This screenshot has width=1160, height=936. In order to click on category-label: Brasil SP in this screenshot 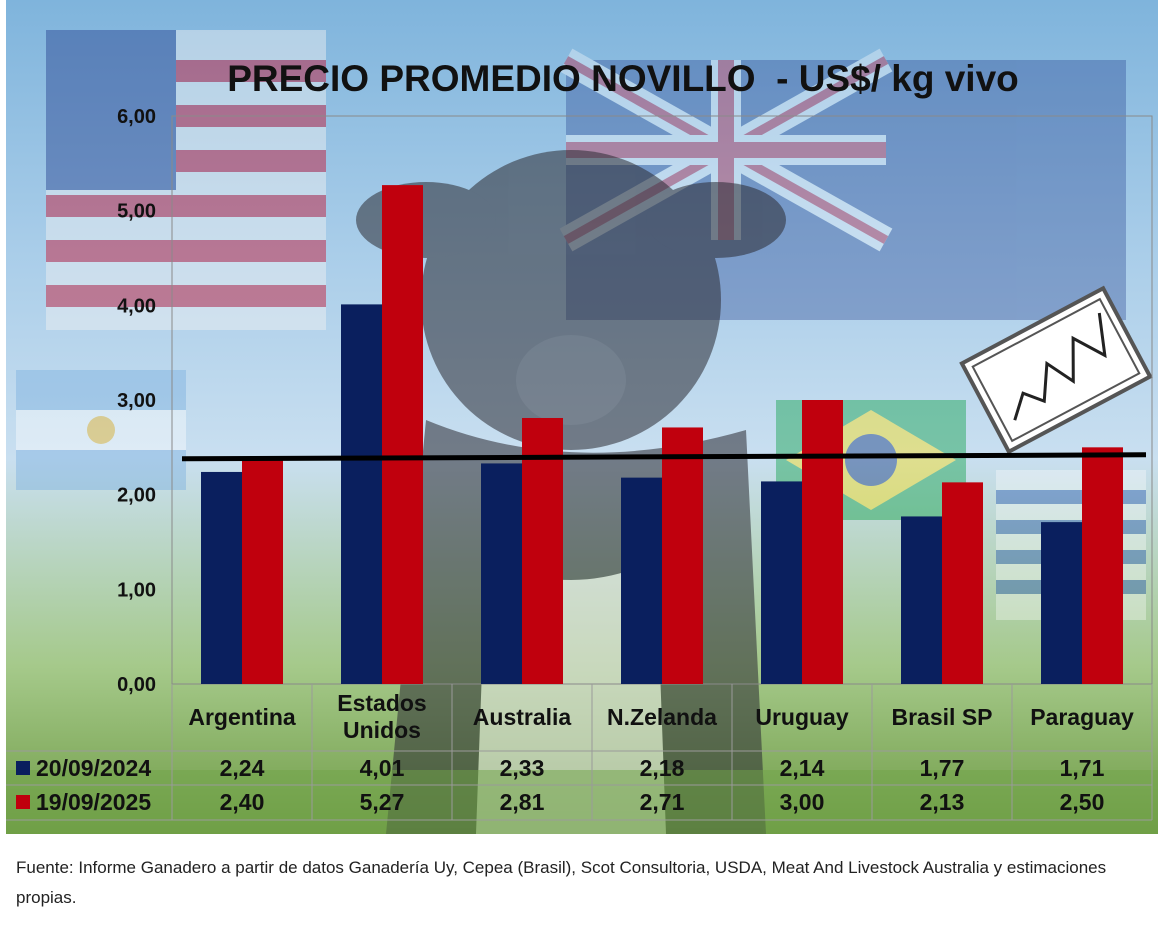, I will do `click(942, 716)`.